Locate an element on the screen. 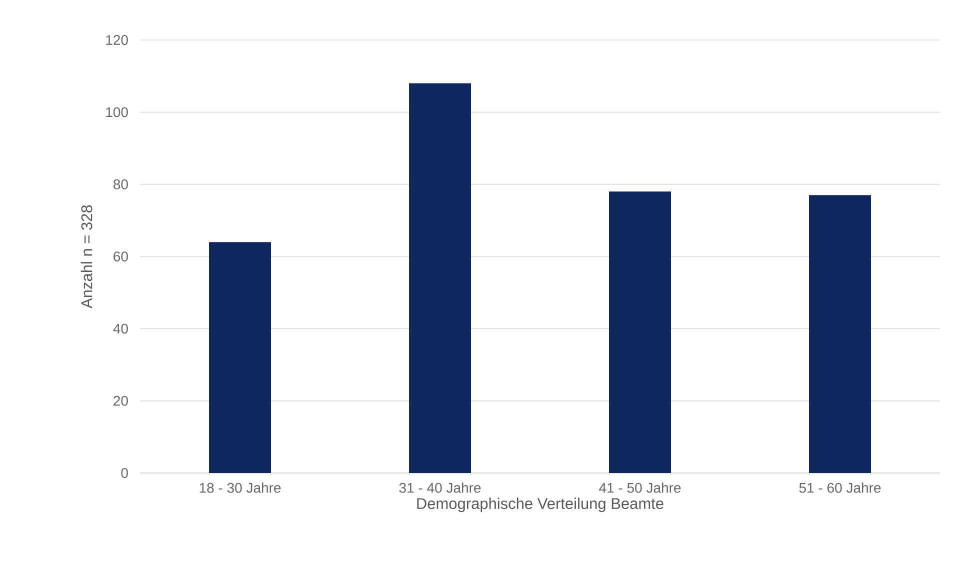 This screenshot has height=578, width=953. x-tick-label: 18 - 30 Jahre is located at coordinates (240, 487).